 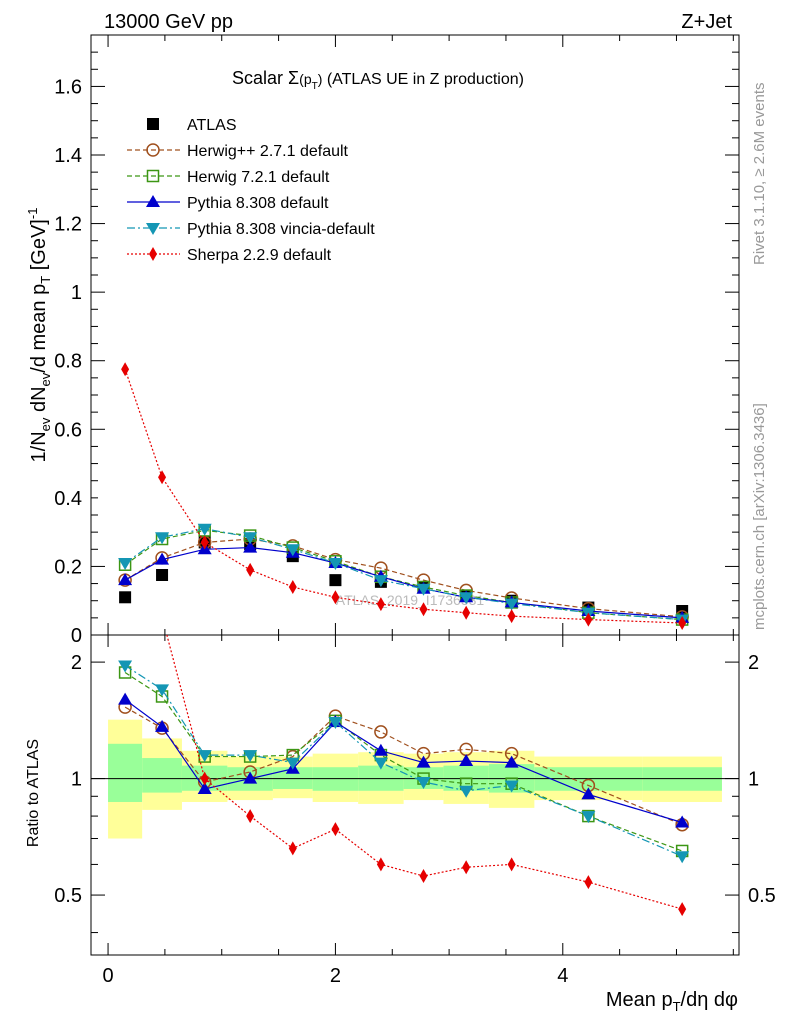 I want to click on legend-marker-pythia, so click(x=153, y=201).